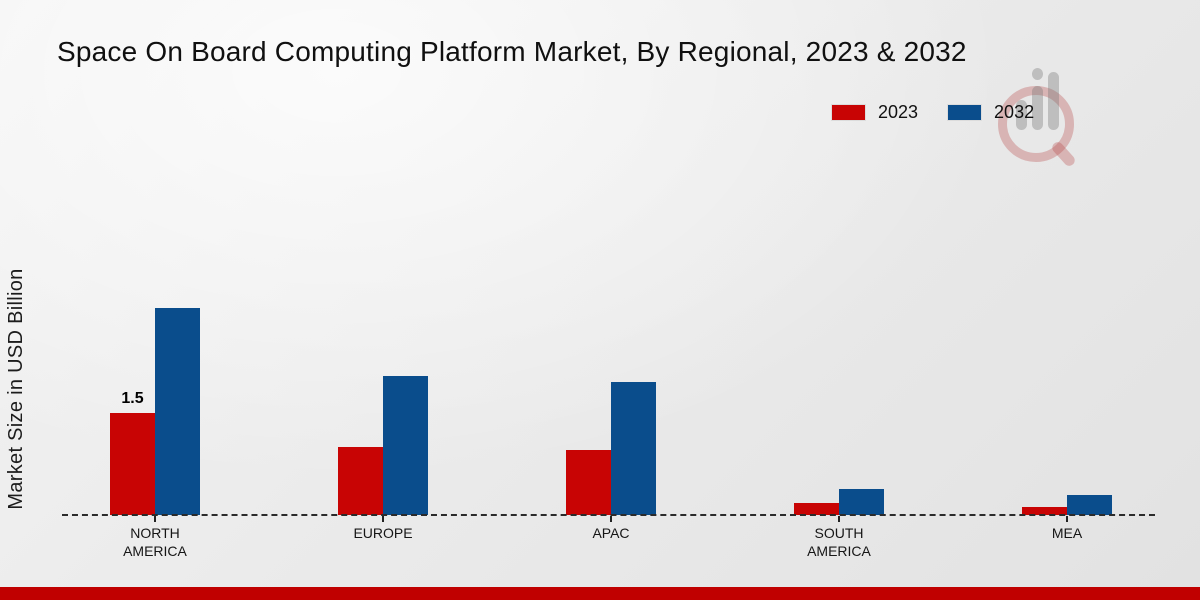 The width and height of the screenshot is (1200, 600). Describe the element at coordinates (611, 533) in the screenshot. I see `x-axis-label-apac: APAC` at that location.